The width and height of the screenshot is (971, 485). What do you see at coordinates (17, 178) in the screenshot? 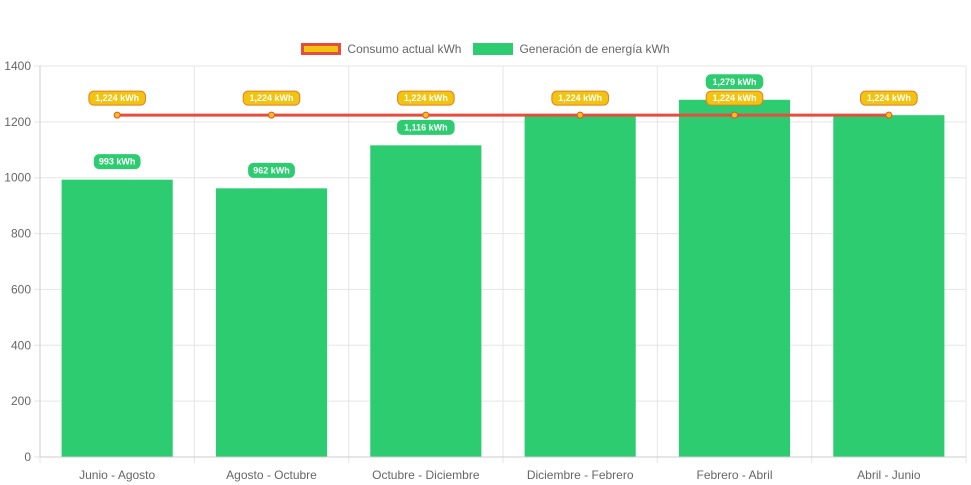
I see `y-tick-label: 1000` at bounding box center [17, 178].